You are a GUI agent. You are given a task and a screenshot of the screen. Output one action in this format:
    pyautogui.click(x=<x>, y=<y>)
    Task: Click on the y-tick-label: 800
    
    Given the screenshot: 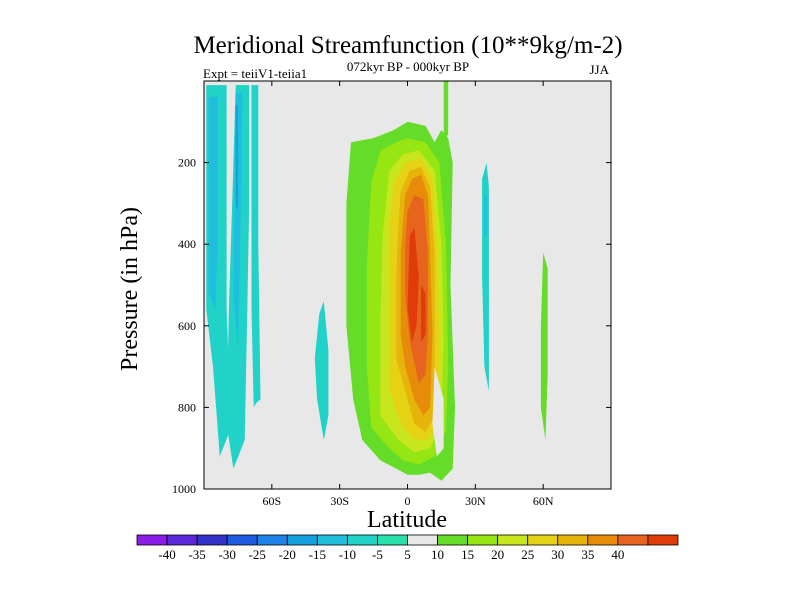 What is the action you would take?
    pyautogui.click(x=187, y=407)
    